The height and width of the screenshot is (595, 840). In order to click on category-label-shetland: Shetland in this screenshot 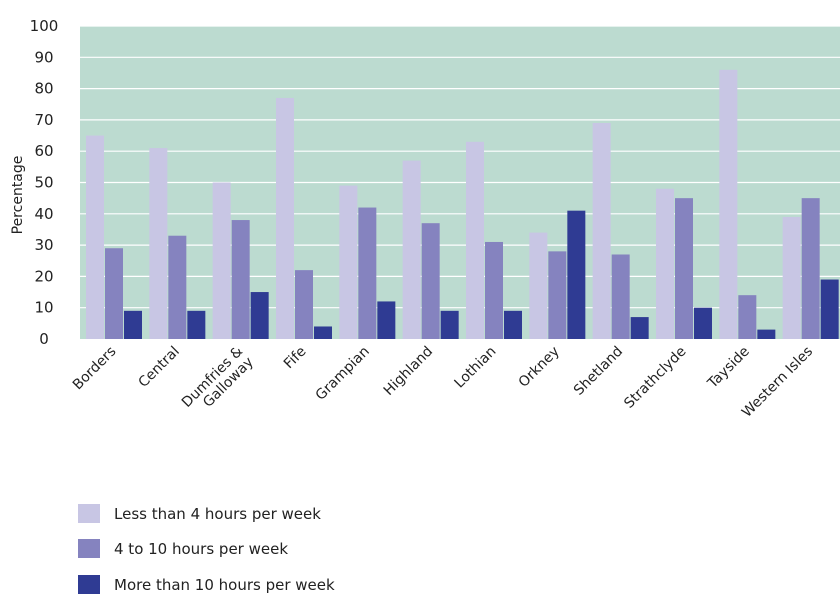, I will do `click(598, 371)`.